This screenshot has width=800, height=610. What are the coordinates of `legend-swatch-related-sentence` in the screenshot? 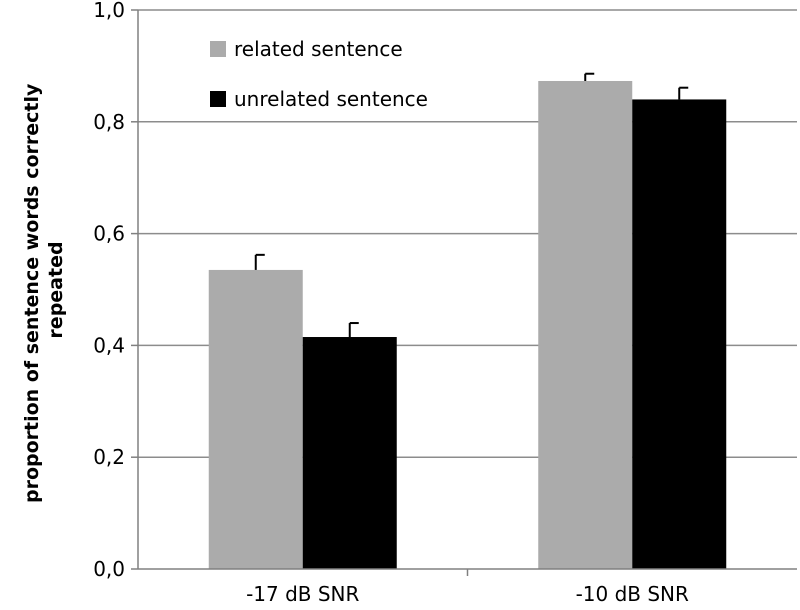 It's located at (218, 49).